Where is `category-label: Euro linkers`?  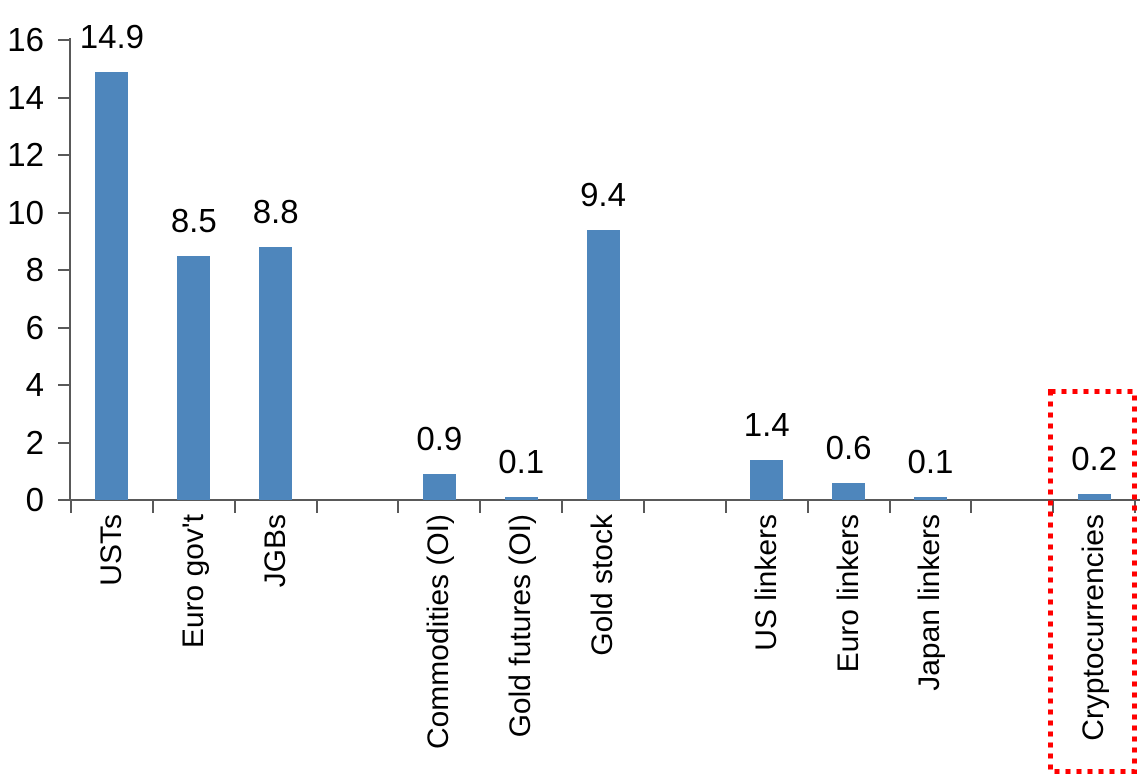 category-label: Euro linkers is located at coordinates (848, 593).